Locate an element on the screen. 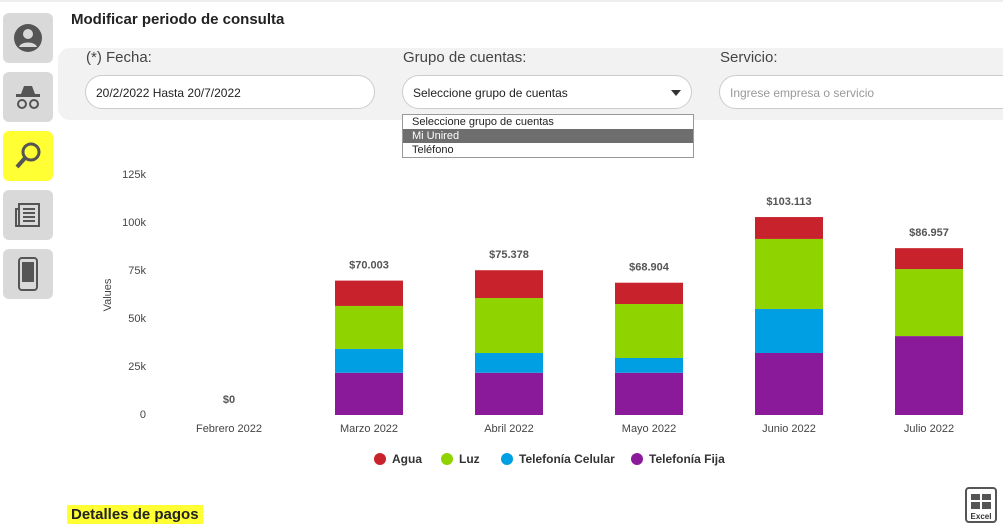 The height and width of the screenshot is (527, 1003). servicio-label: Servicio: is located at coordinates (749, 57).